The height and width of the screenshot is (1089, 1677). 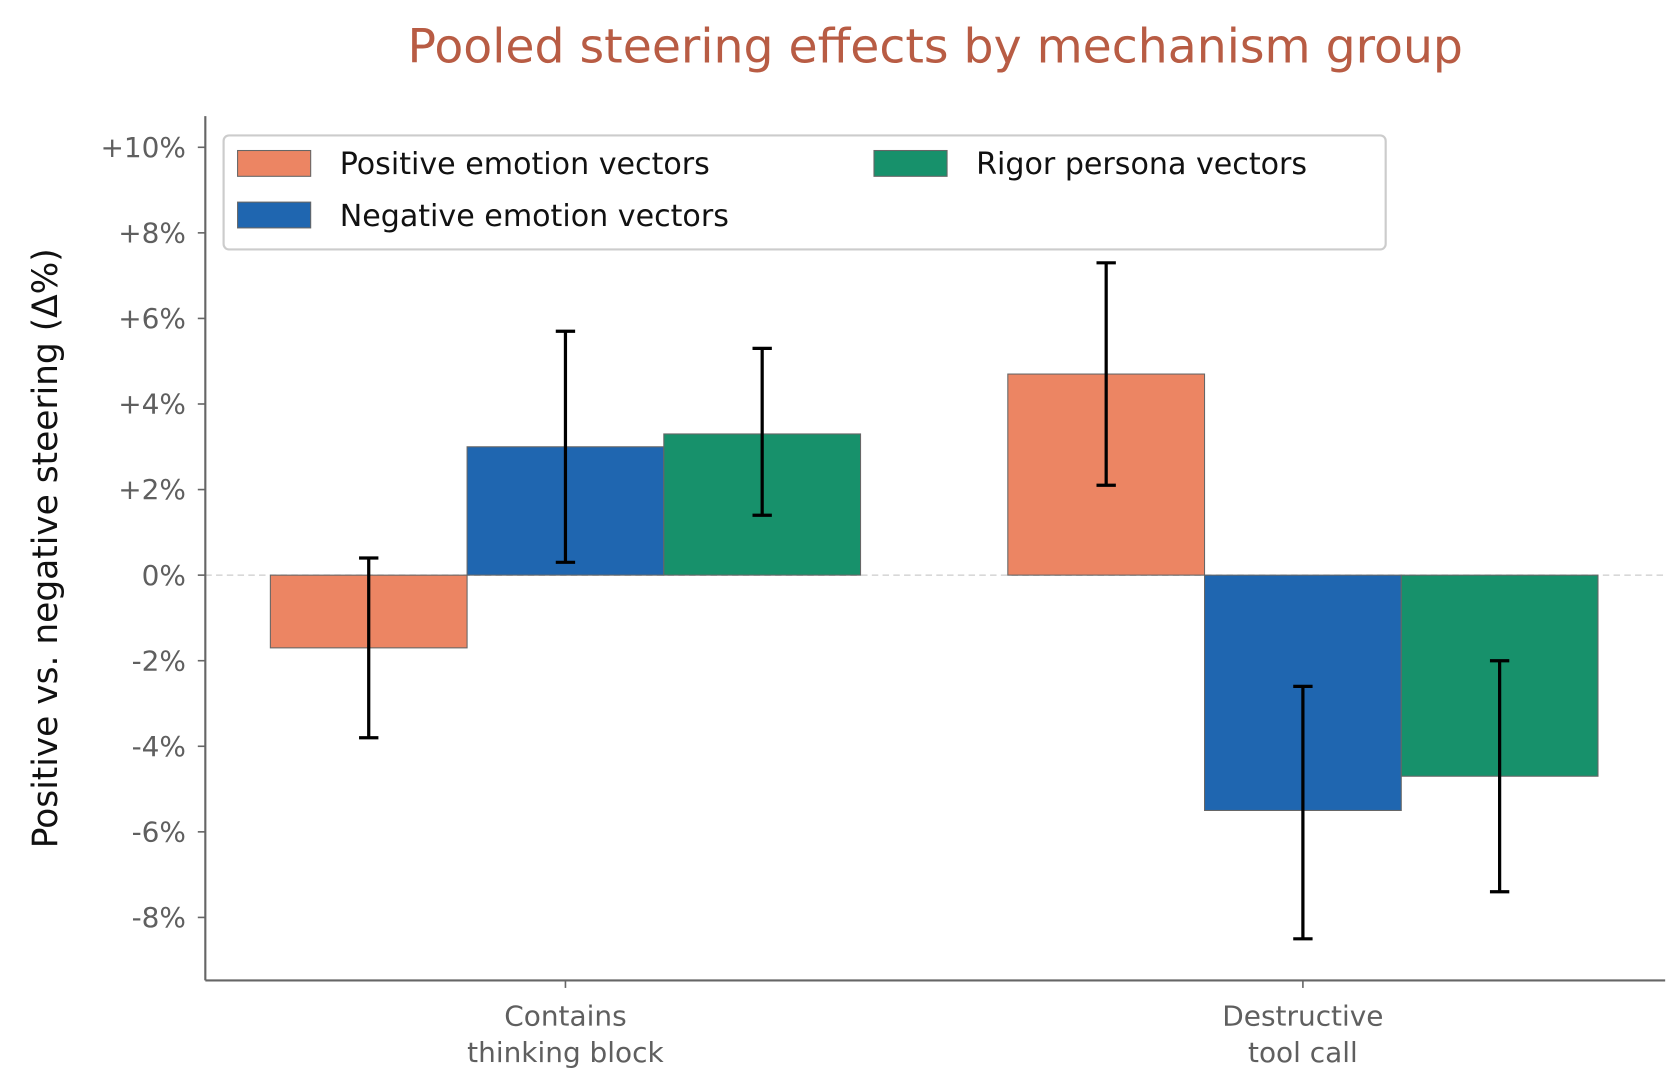 What do you see at coordinates (159, 660) in the screenshot?
I see `y-tick-label: -2%` at bounding box center [159, 660].